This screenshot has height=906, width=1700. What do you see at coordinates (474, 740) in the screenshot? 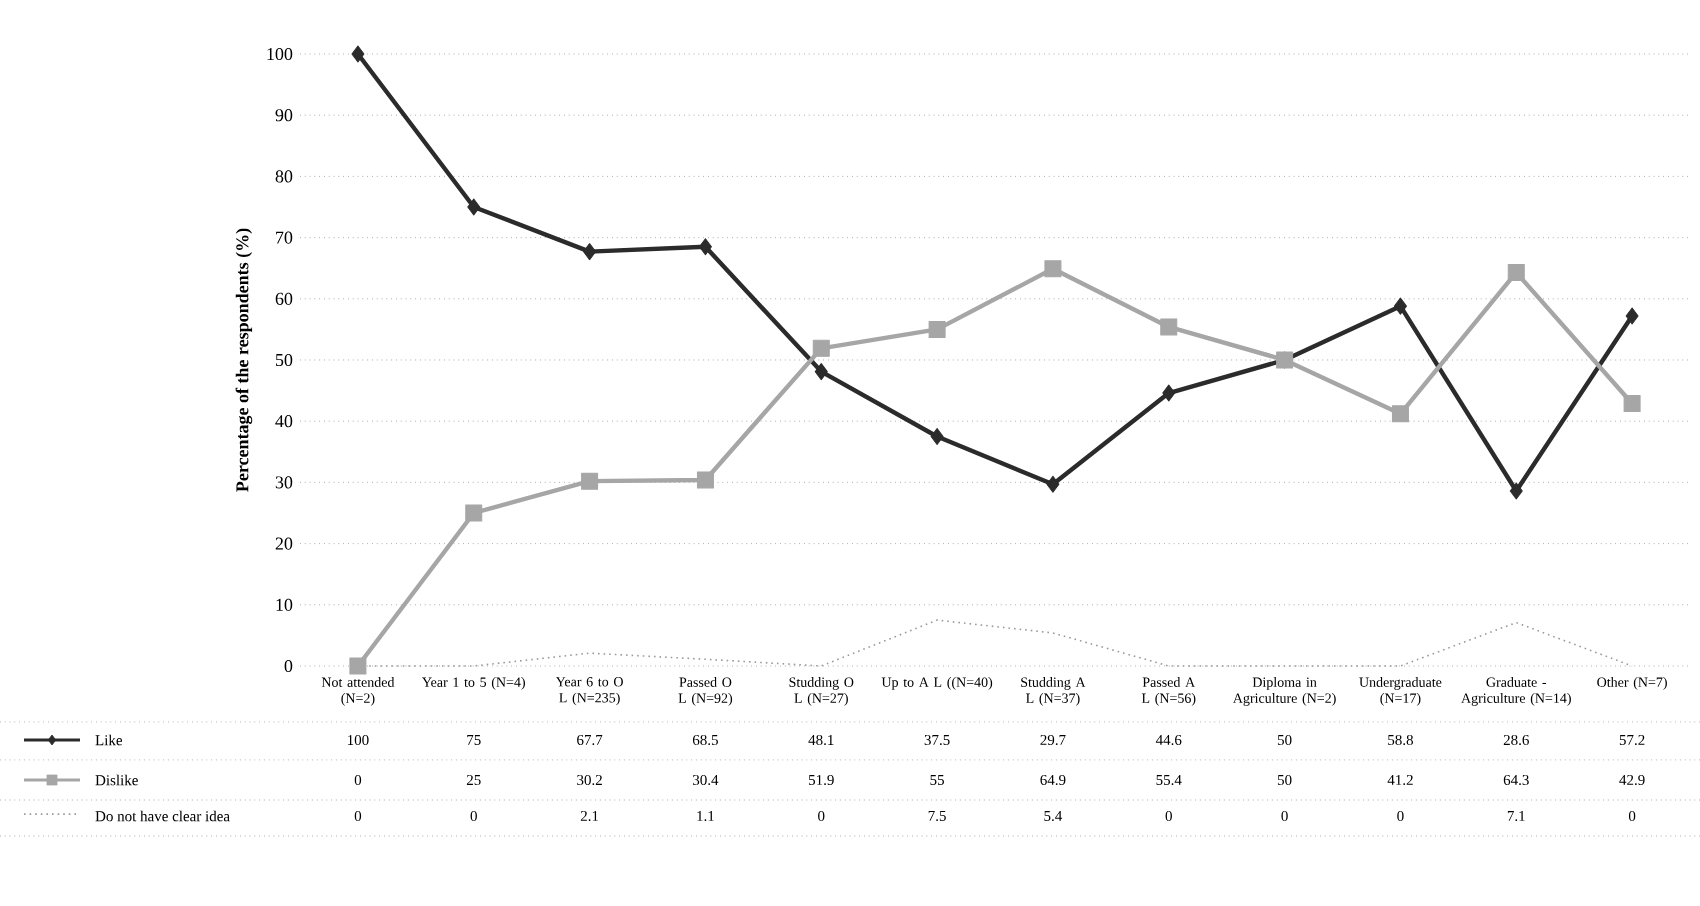
I see `data-label: 75` at bounding box center [474, 740].